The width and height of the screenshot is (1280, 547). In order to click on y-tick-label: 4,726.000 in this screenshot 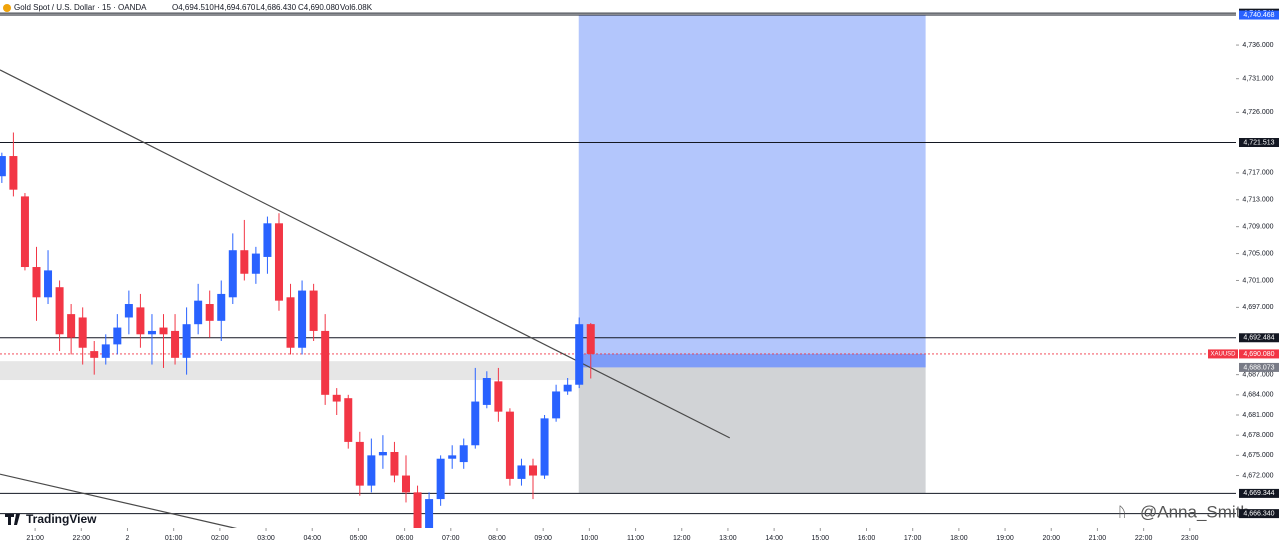, I will do `click(1257, 112)`.